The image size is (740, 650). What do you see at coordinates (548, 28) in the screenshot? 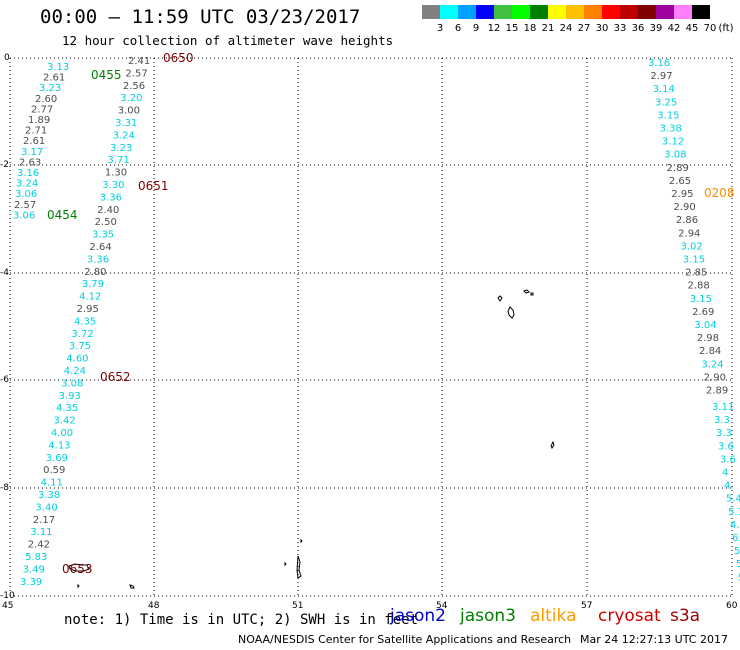
I see `legend-label: 21` at bounding box center [548, 28].